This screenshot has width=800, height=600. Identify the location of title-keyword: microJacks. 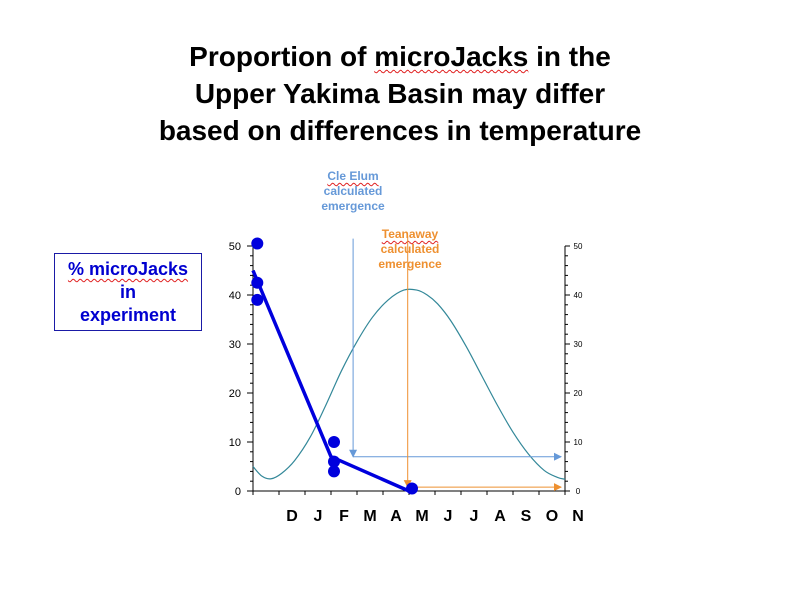
(451, 56).